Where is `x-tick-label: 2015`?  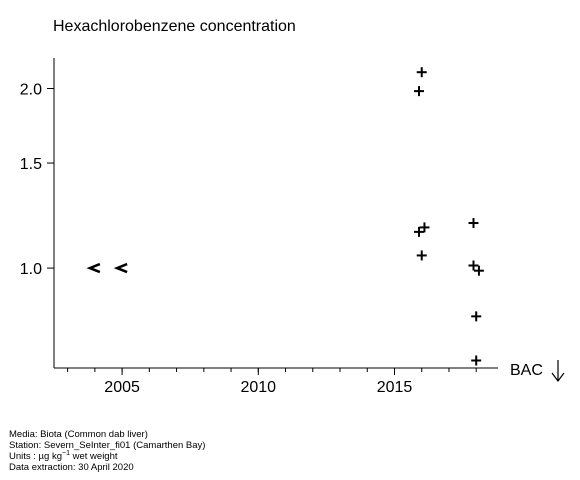 x-tick-label: 2015 is located at coordinates (395, 387).